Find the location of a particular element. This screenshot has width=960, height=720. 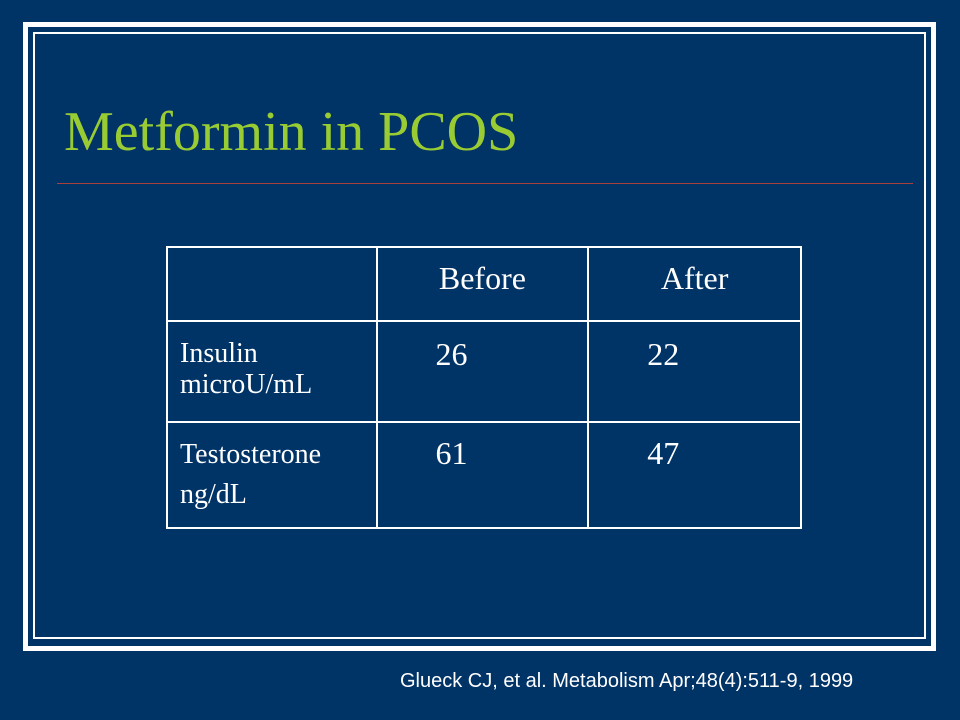

row-label-insulin: Insulin microU/mL is located at coordinates (272, 371).